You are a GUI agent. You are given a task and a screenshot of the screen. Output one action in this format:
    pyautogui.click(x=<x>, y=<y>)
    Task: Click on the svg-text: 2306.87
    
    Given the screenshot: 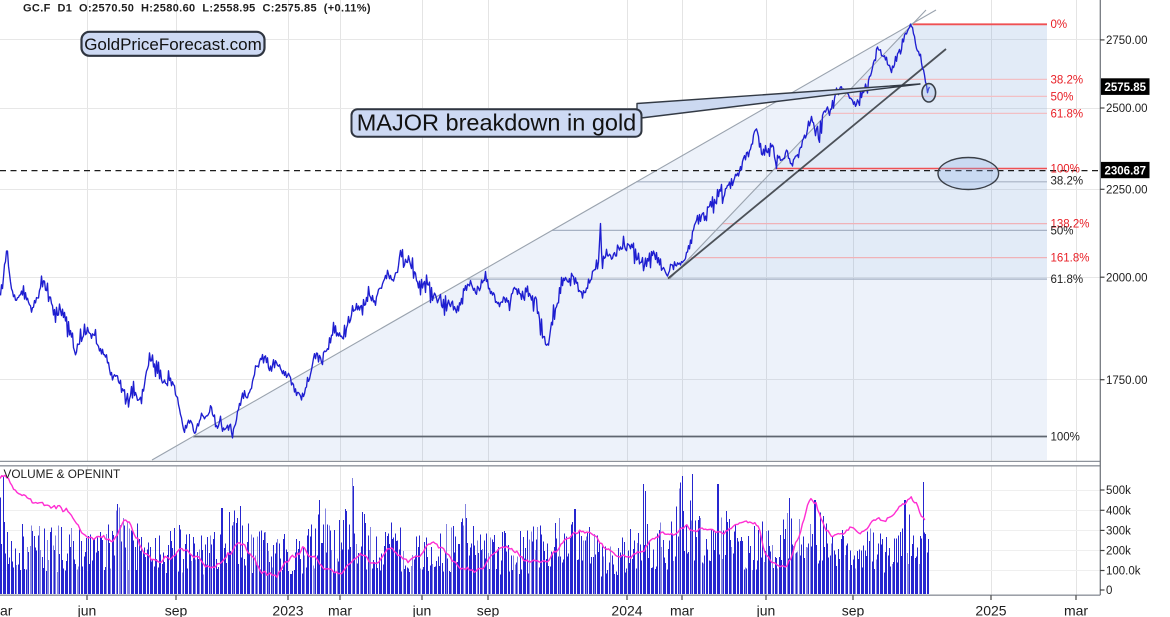 What is the action you would take?
    pyautogui.click(x=1126, y=171)
    